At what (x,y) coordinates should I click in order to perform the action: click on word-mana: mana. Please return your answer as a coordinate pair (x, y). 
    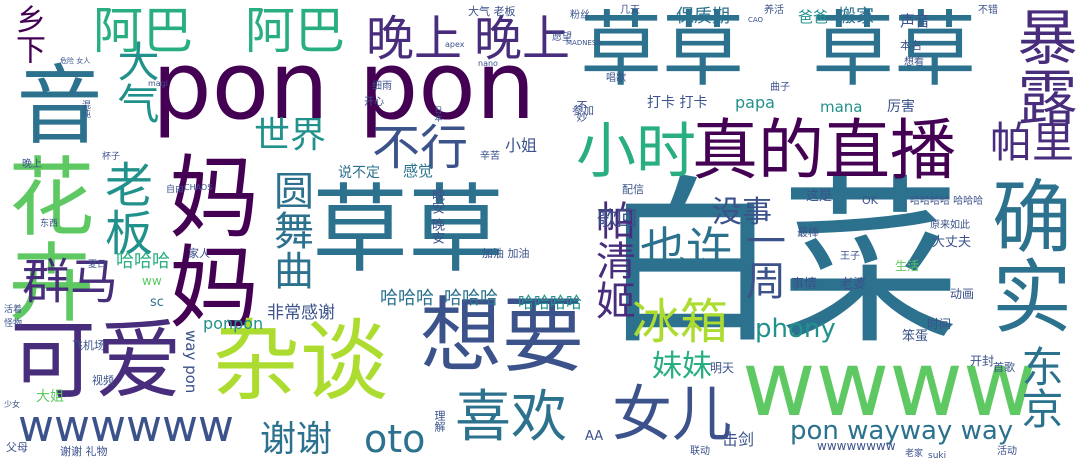
    Looking at the image, I should click on (841, 107).